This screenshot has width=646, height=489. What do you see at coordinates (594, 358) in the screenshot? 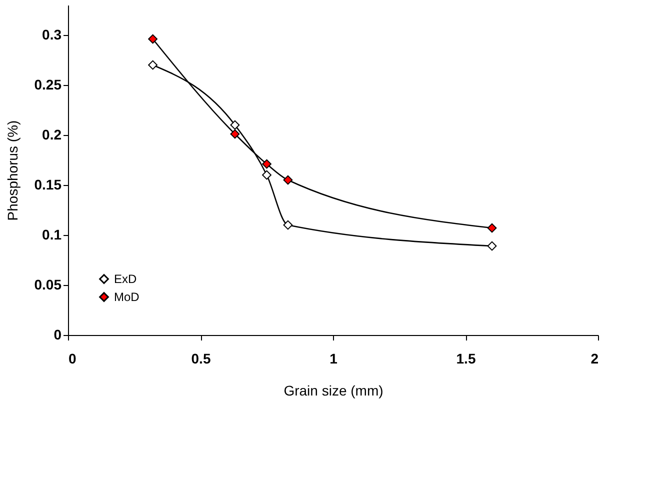
I see `x-tick-label: 2` at bounding box center [594, 358].